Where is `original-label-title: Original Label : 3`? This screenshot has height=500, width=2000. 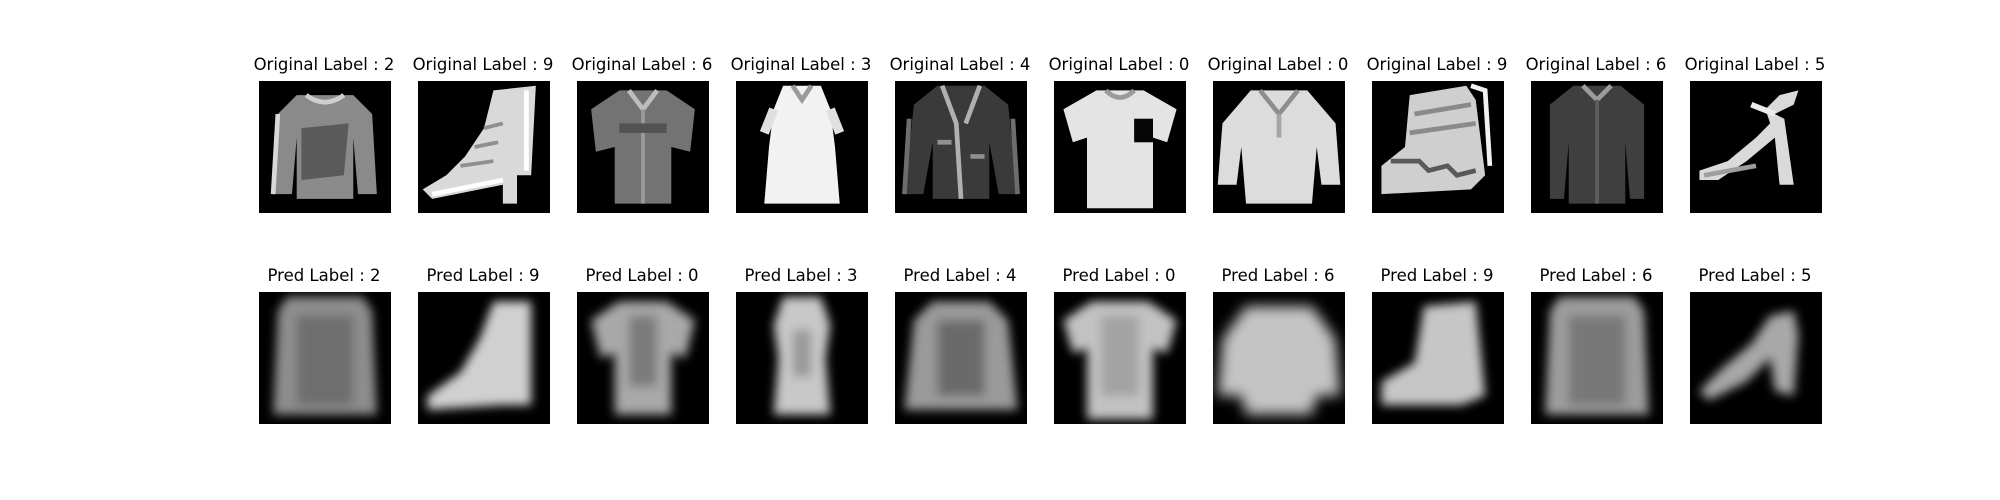
original-label-title: Original Label : 3 is located at coordinates (801, 64).